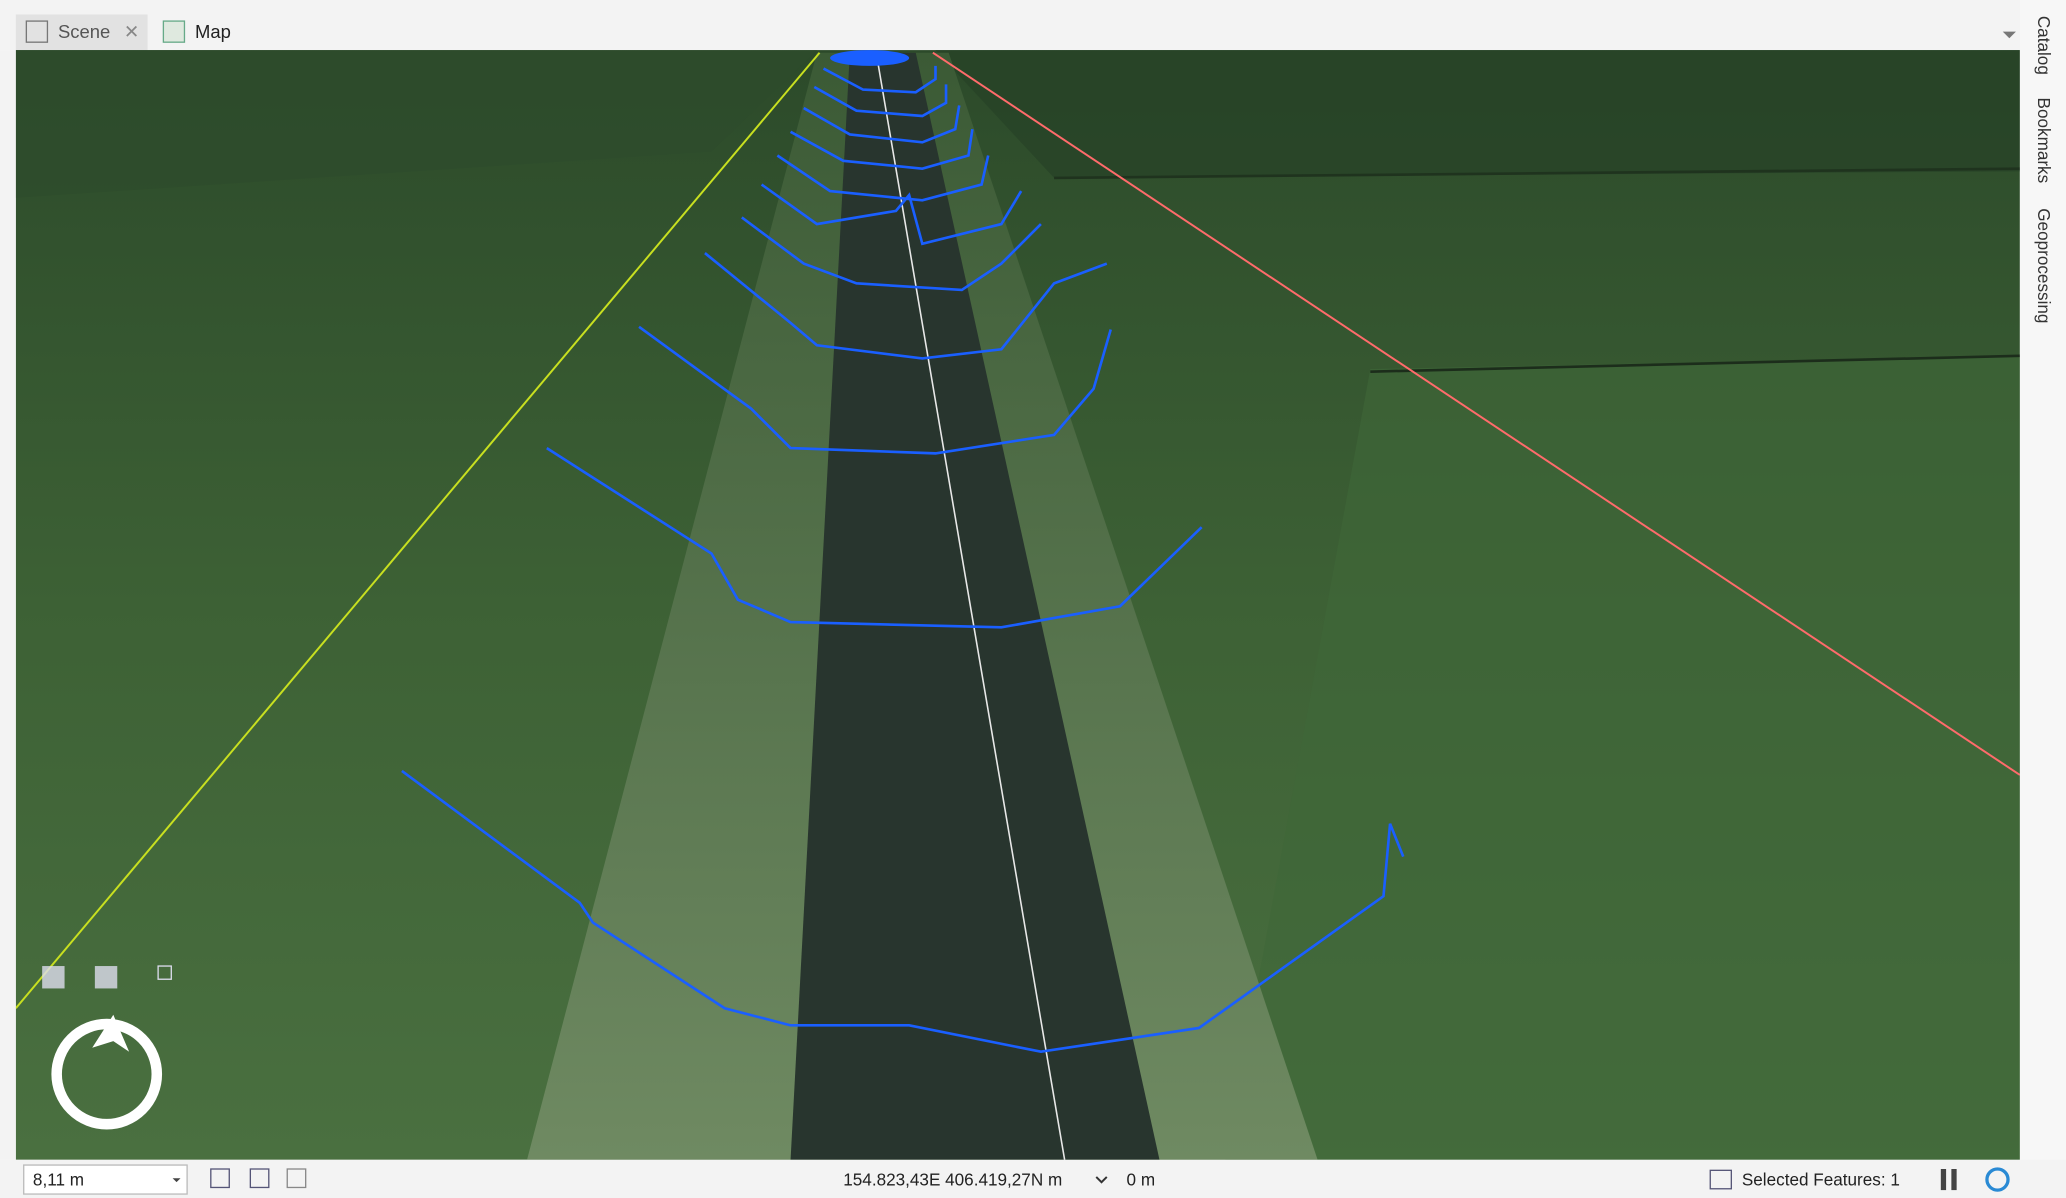 Image resolution: width=2066 pixels, height=1198 pixels. What do you see at coordinates (1997, 1179) in the screenshot?
I see `refresh-button` at bounding box center [1997, 1179].